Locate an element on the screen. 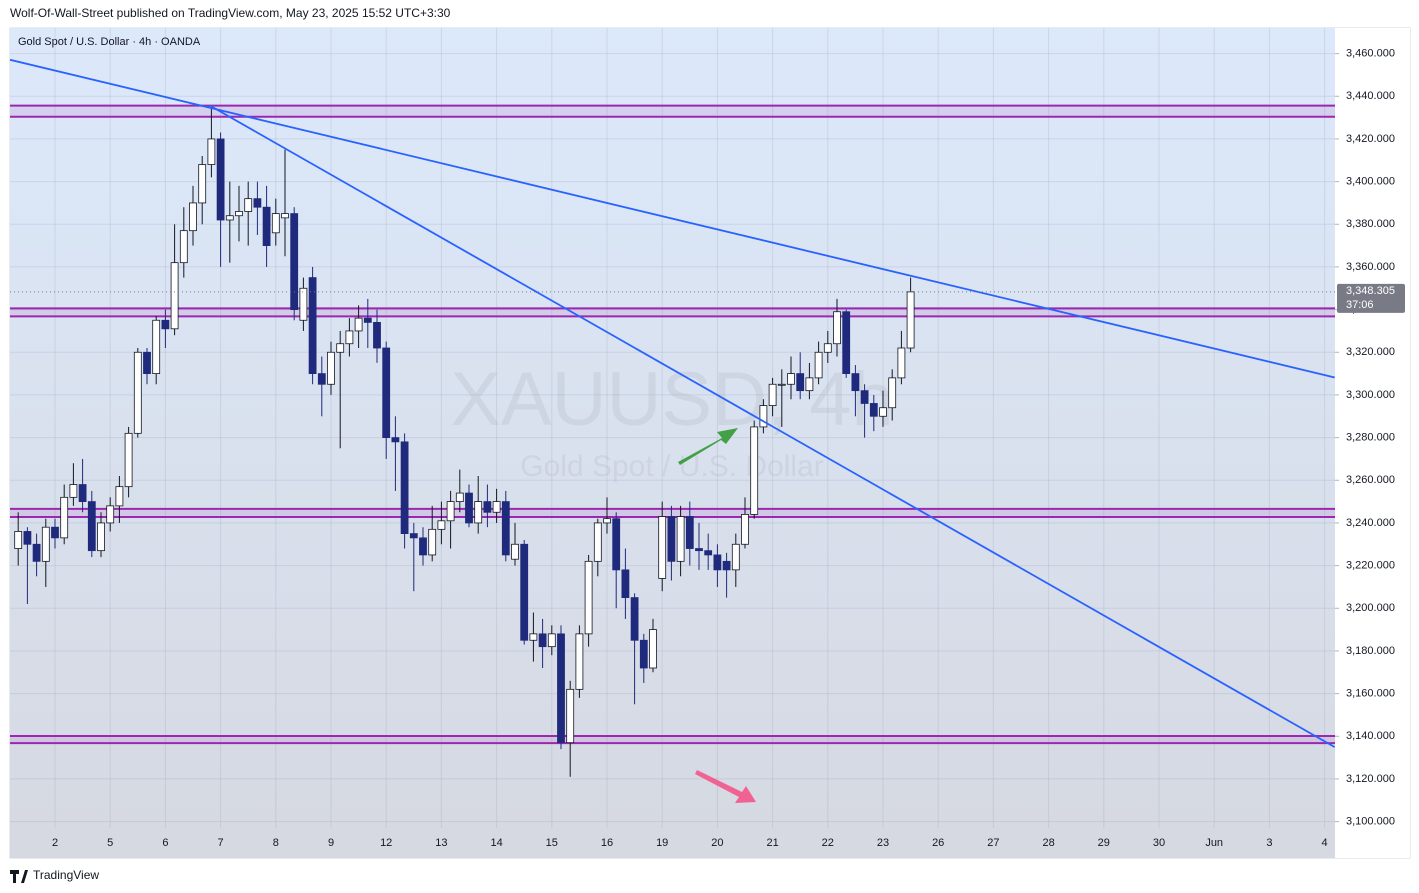  y-tick-label: 3,400.000 is located at coordinates (1370, 182).